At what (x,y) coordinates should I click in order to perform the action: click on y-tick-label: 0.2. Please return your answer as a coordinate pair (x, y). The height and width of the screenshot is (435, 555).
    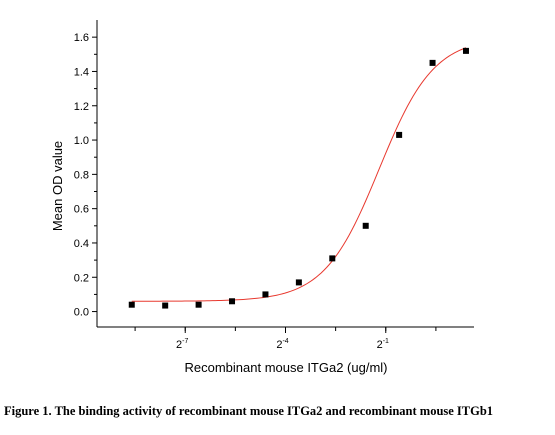
    Looking at the image, I should click on (81, 278).